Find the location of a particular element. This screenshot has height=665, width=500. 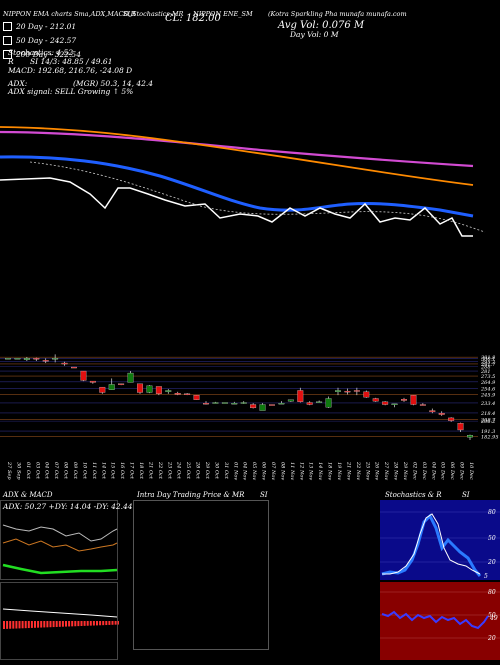

date-tick-label: 25 Oct is located at coordinates (188, 470).